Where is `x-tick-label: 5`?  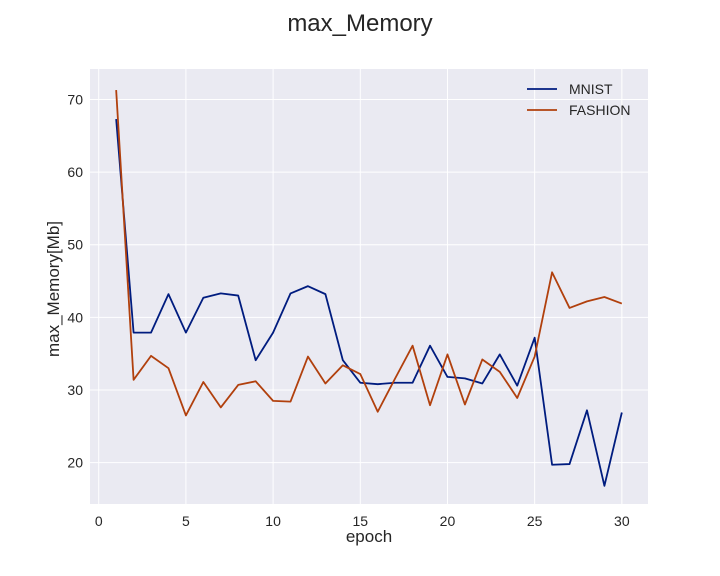
x-tick-label: 5 is located at coordinates (186, 521).